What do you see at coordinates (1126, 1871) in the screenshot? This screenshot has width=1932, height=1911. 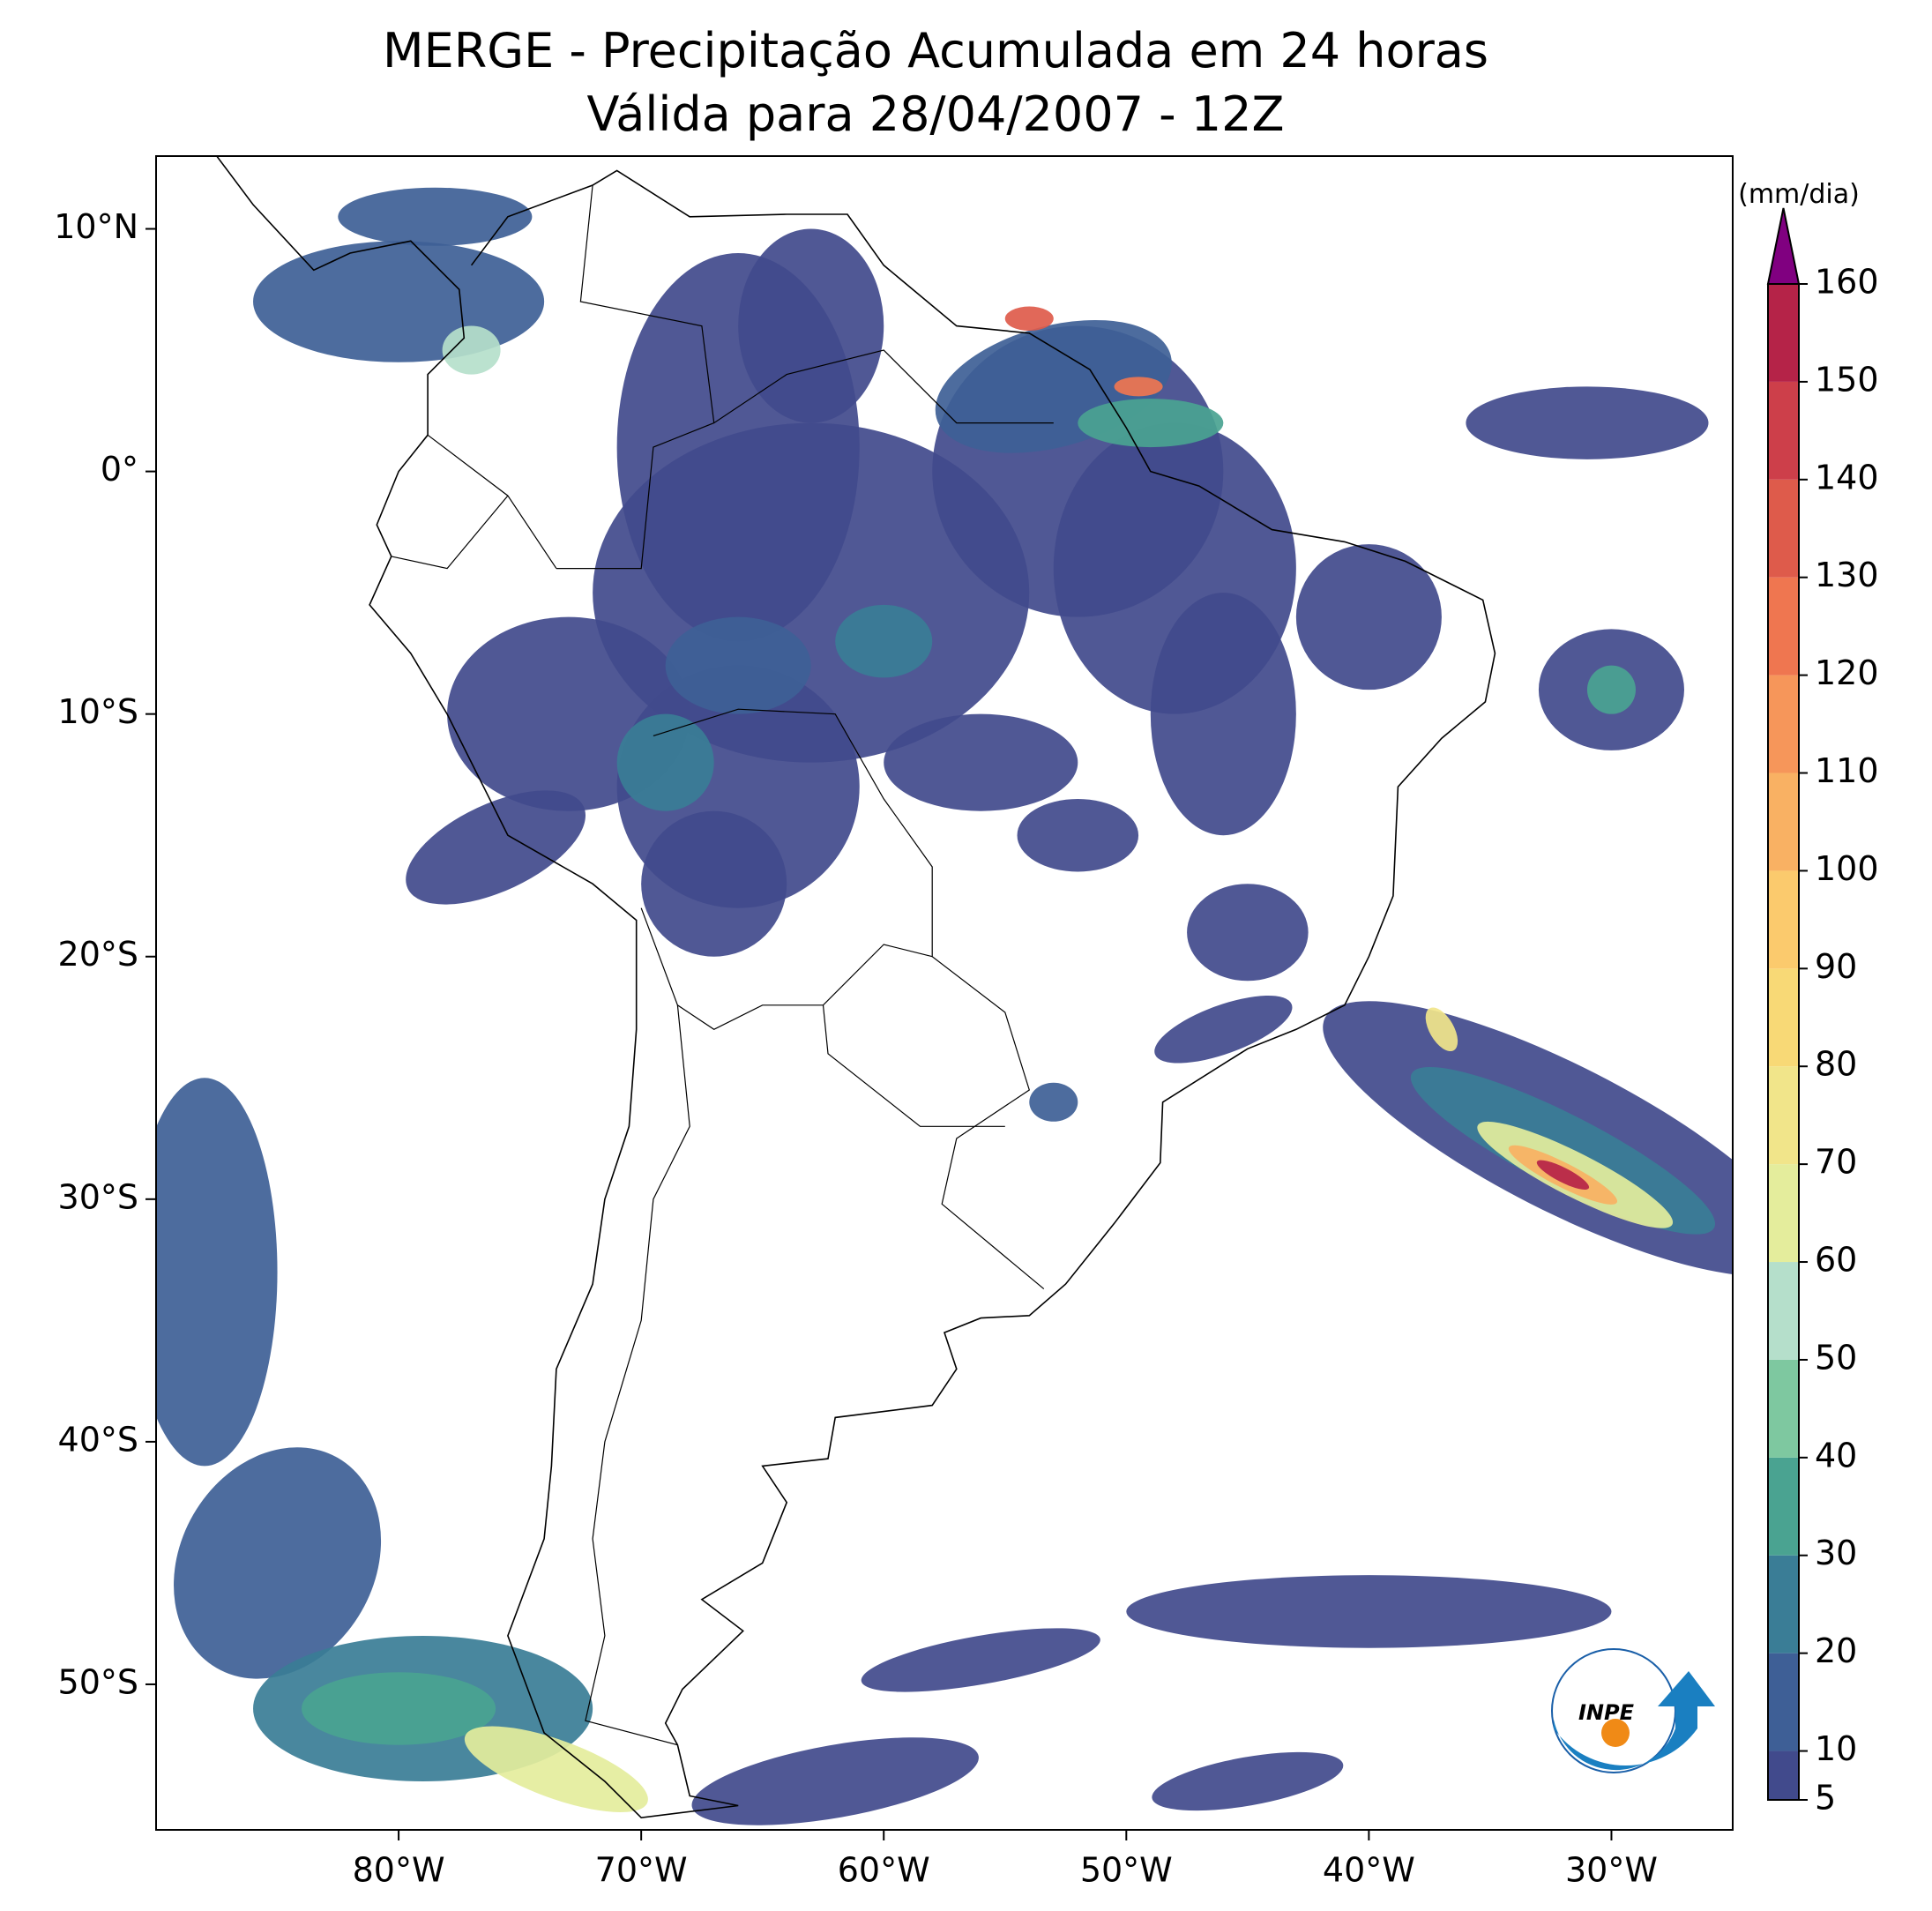 I see `x-tick-label: 50°W` at bounding box center [1126, 1871].